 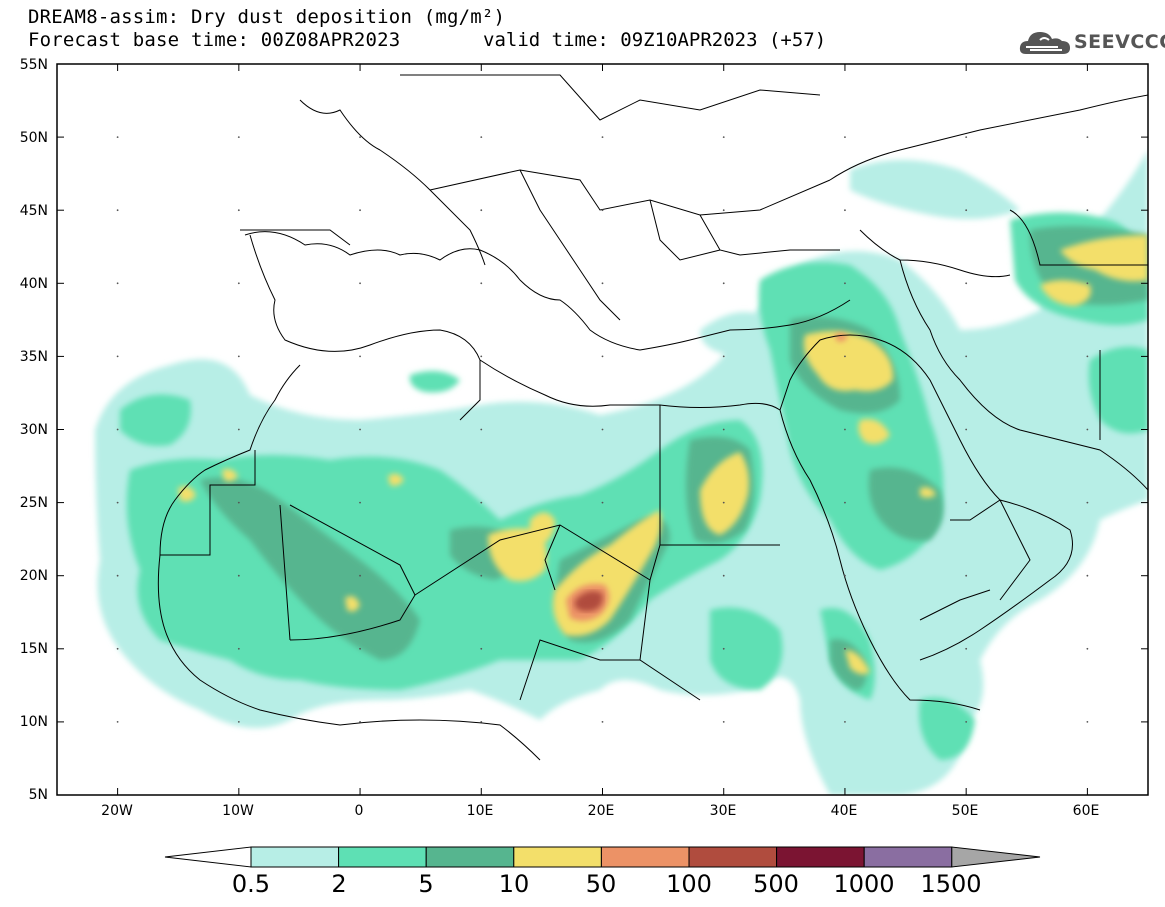 I want to click on colorbar-label-0.5: 0.5, so click(x=251, y=884).